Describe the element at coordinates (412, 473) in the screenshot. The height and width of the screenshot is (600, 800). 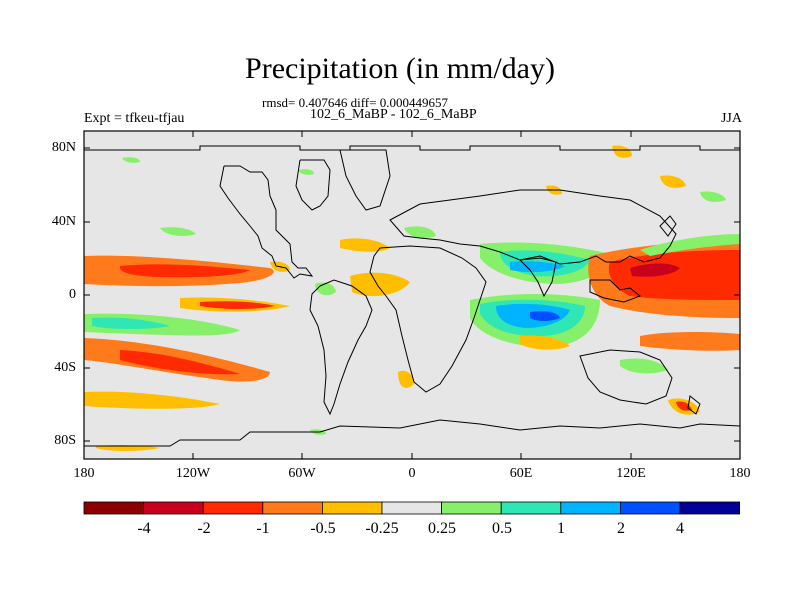
I see `lon-label: 0` at that location.